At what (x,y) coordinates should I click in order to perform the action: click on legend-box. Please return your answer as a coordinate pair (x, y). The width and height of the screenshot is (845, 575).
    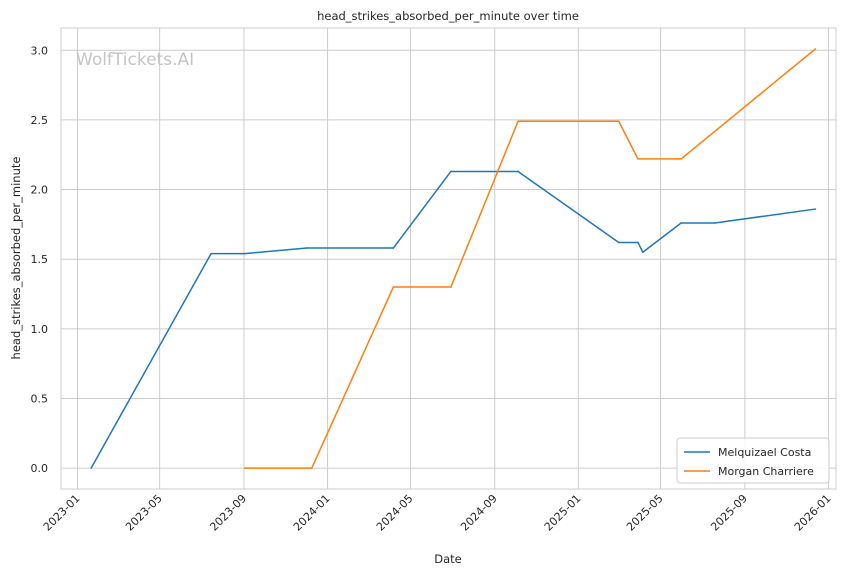
    Looking at the image, I should click on (753, 460).